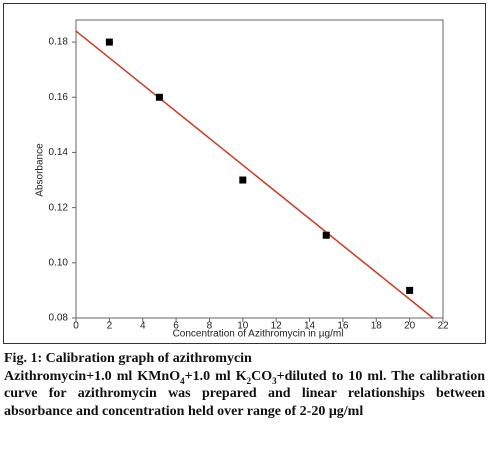  I want to click on y-tick-label: 0.16, so click(59, 97).